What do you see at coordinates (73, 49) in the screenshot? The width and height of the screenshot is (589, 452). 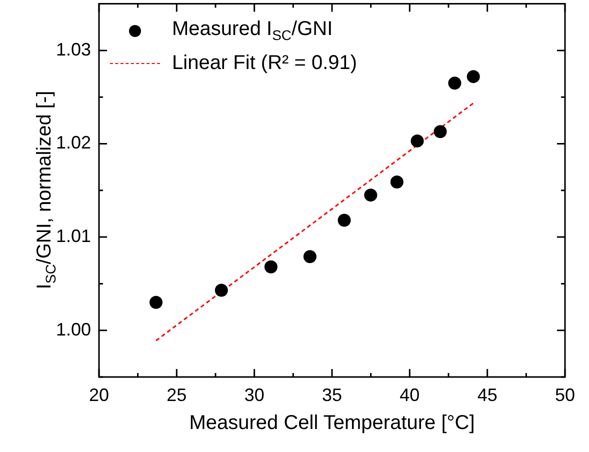 I see `y-tick-label: 1.03` at bounding box center [73, 49].